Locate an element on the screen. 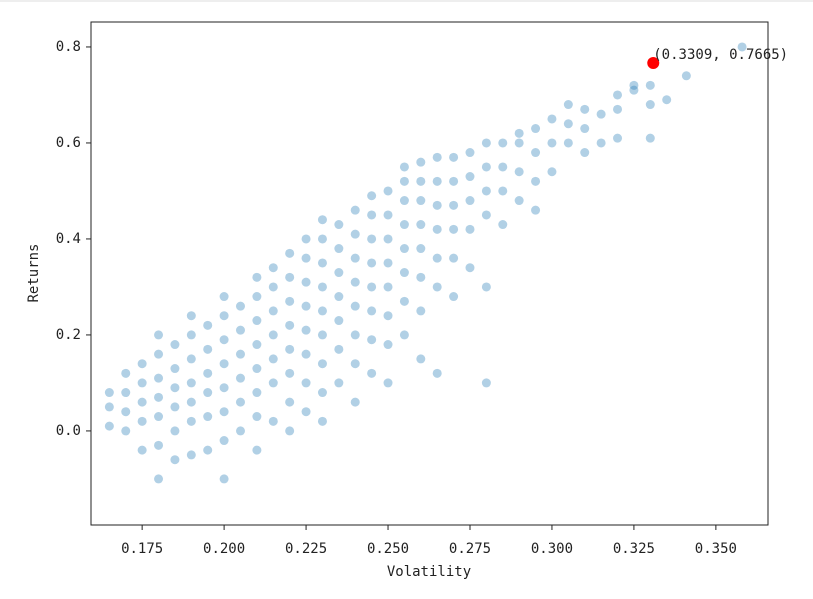  y-tick-label: 0.0 is located at coordinates (68, 431).